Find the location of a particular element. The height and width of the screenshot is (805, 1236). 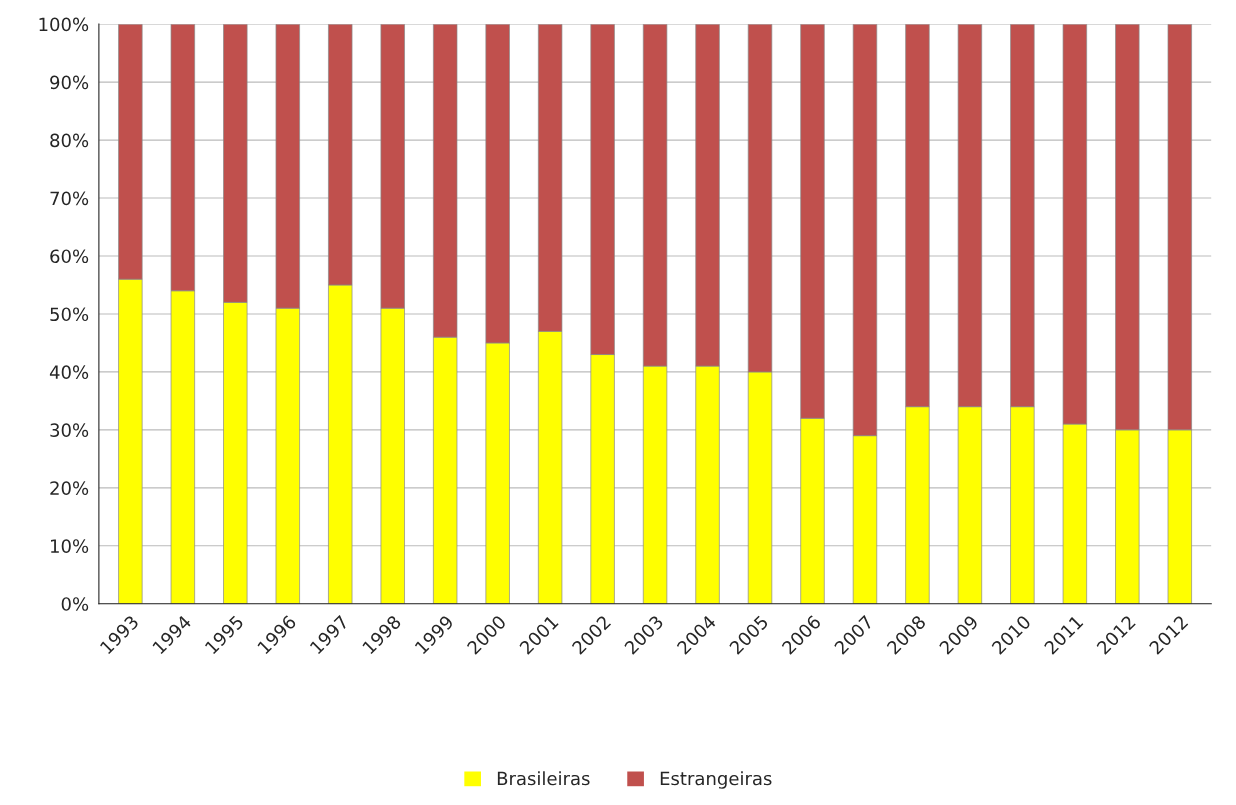

y-tick-label: 30% is located at coordinates (69, 430).